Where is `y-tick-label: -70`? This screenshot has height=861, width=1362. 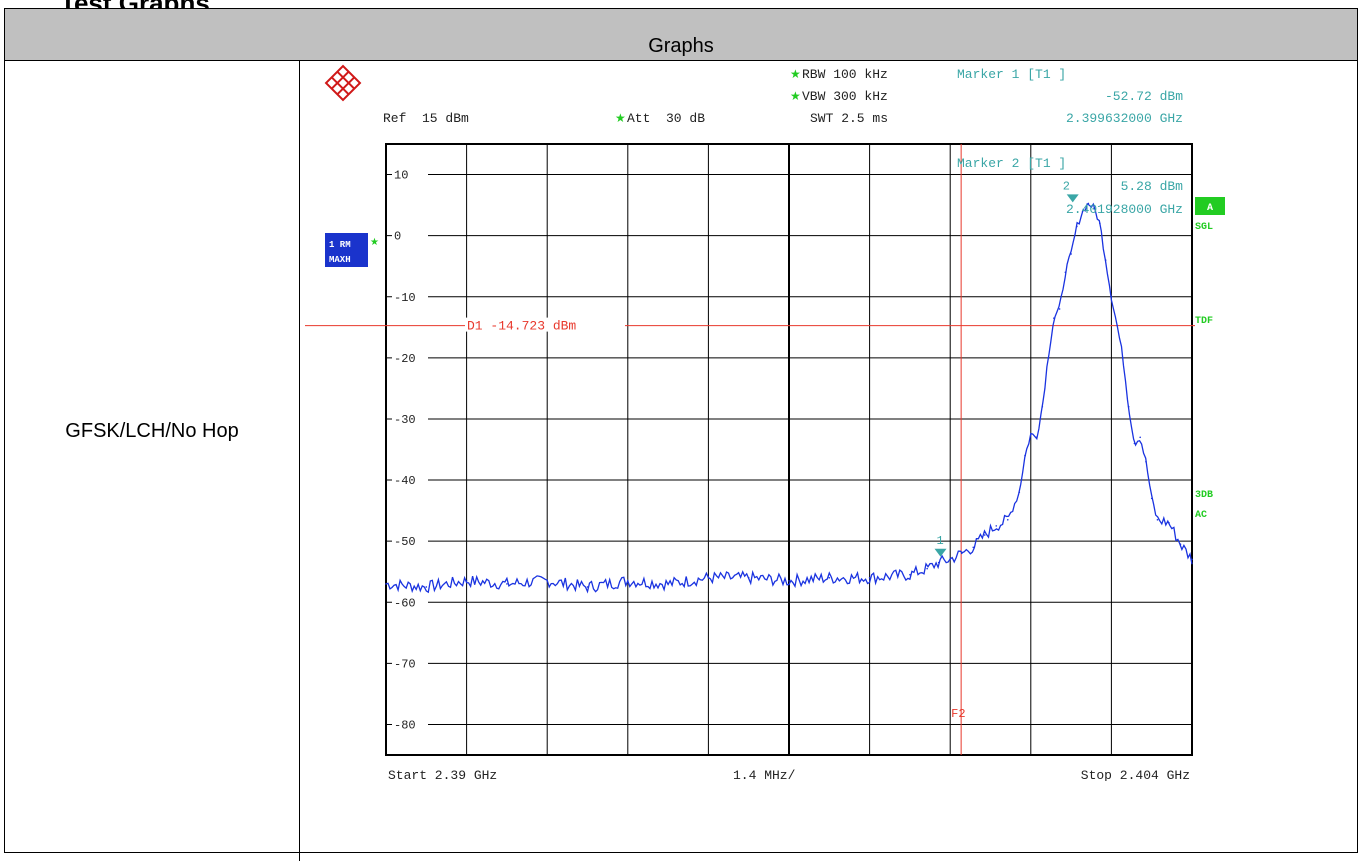 y-tick-label: -70 is located at coordinates (405, 664).